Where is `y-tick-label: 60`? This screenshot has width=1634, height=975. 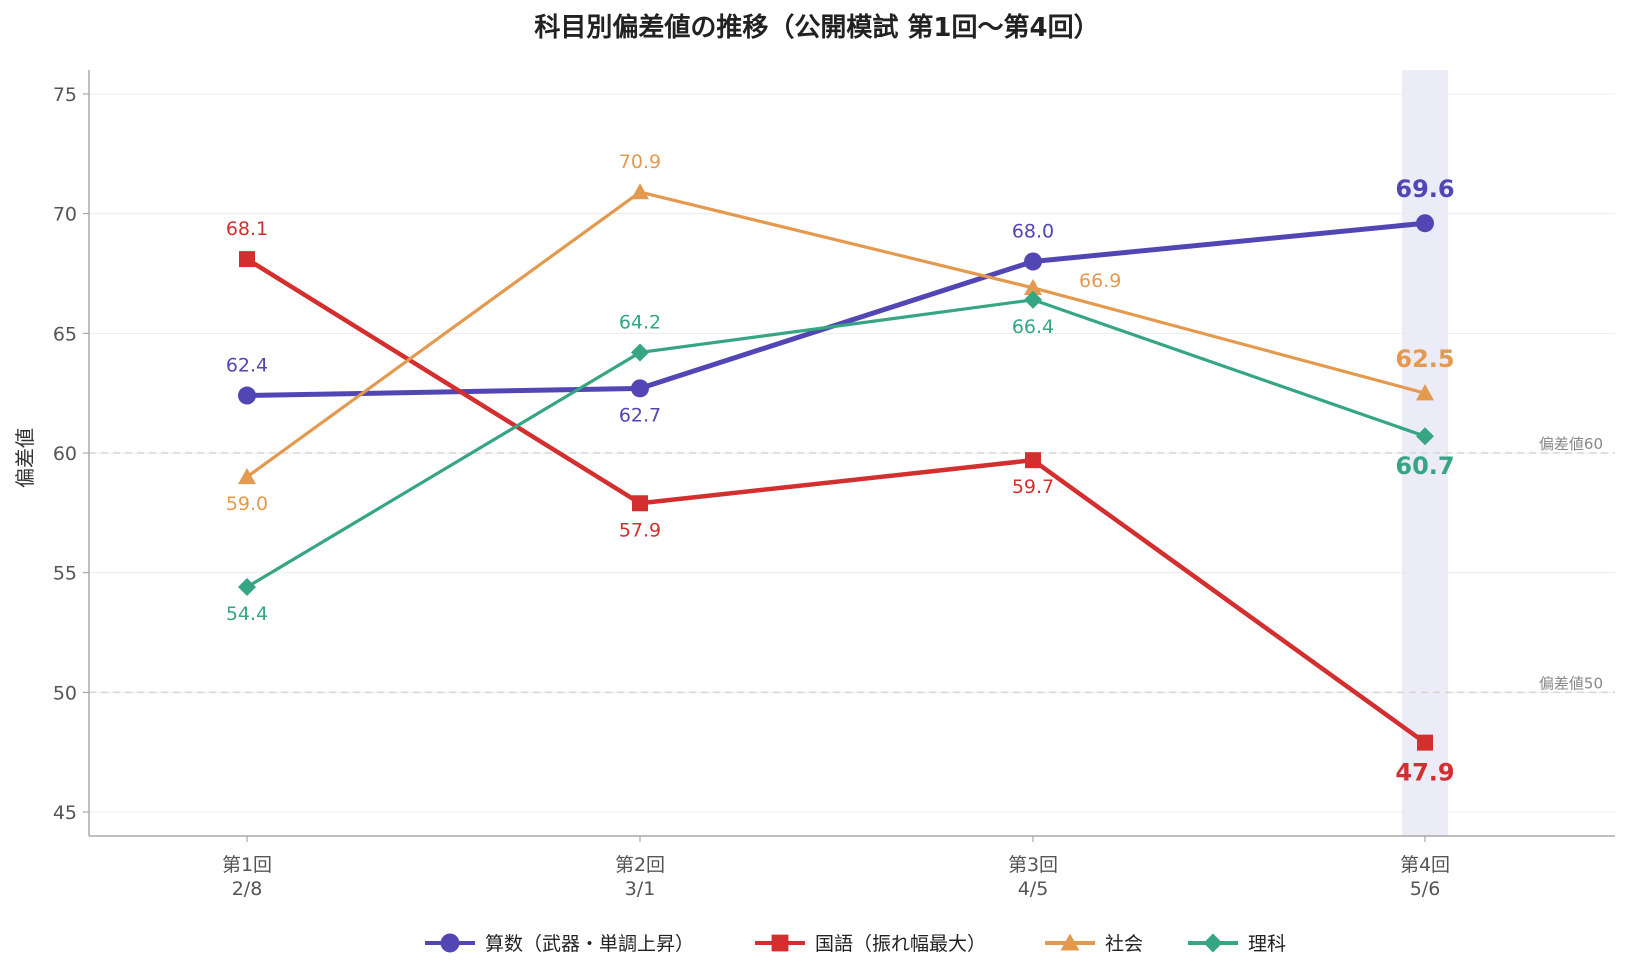
y-tick-label: 60 is located at coordinates (65, 454).